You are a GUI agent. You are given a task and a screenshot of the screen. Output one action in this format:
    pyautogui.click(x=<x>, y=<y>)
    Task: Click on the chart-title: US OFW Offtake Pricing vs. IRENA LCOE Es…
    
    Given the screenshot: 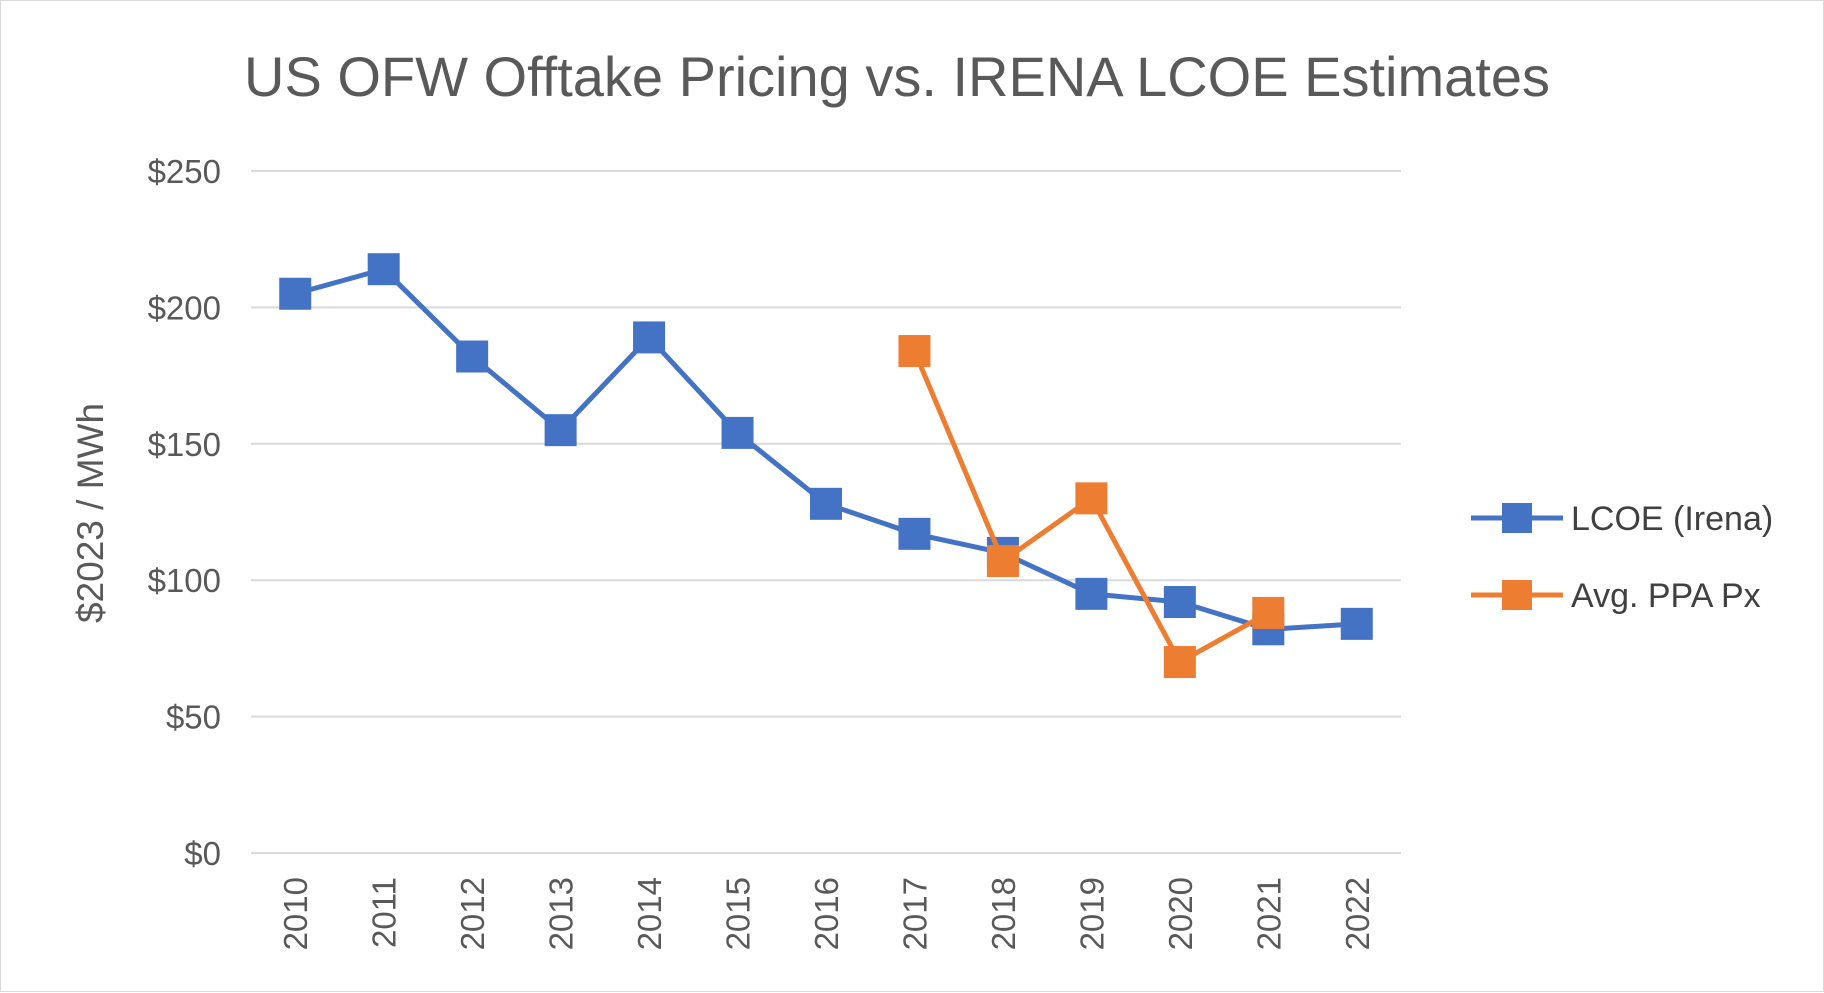 What is the action you would take?
    pyautogui.click(x=897, y=76)
    